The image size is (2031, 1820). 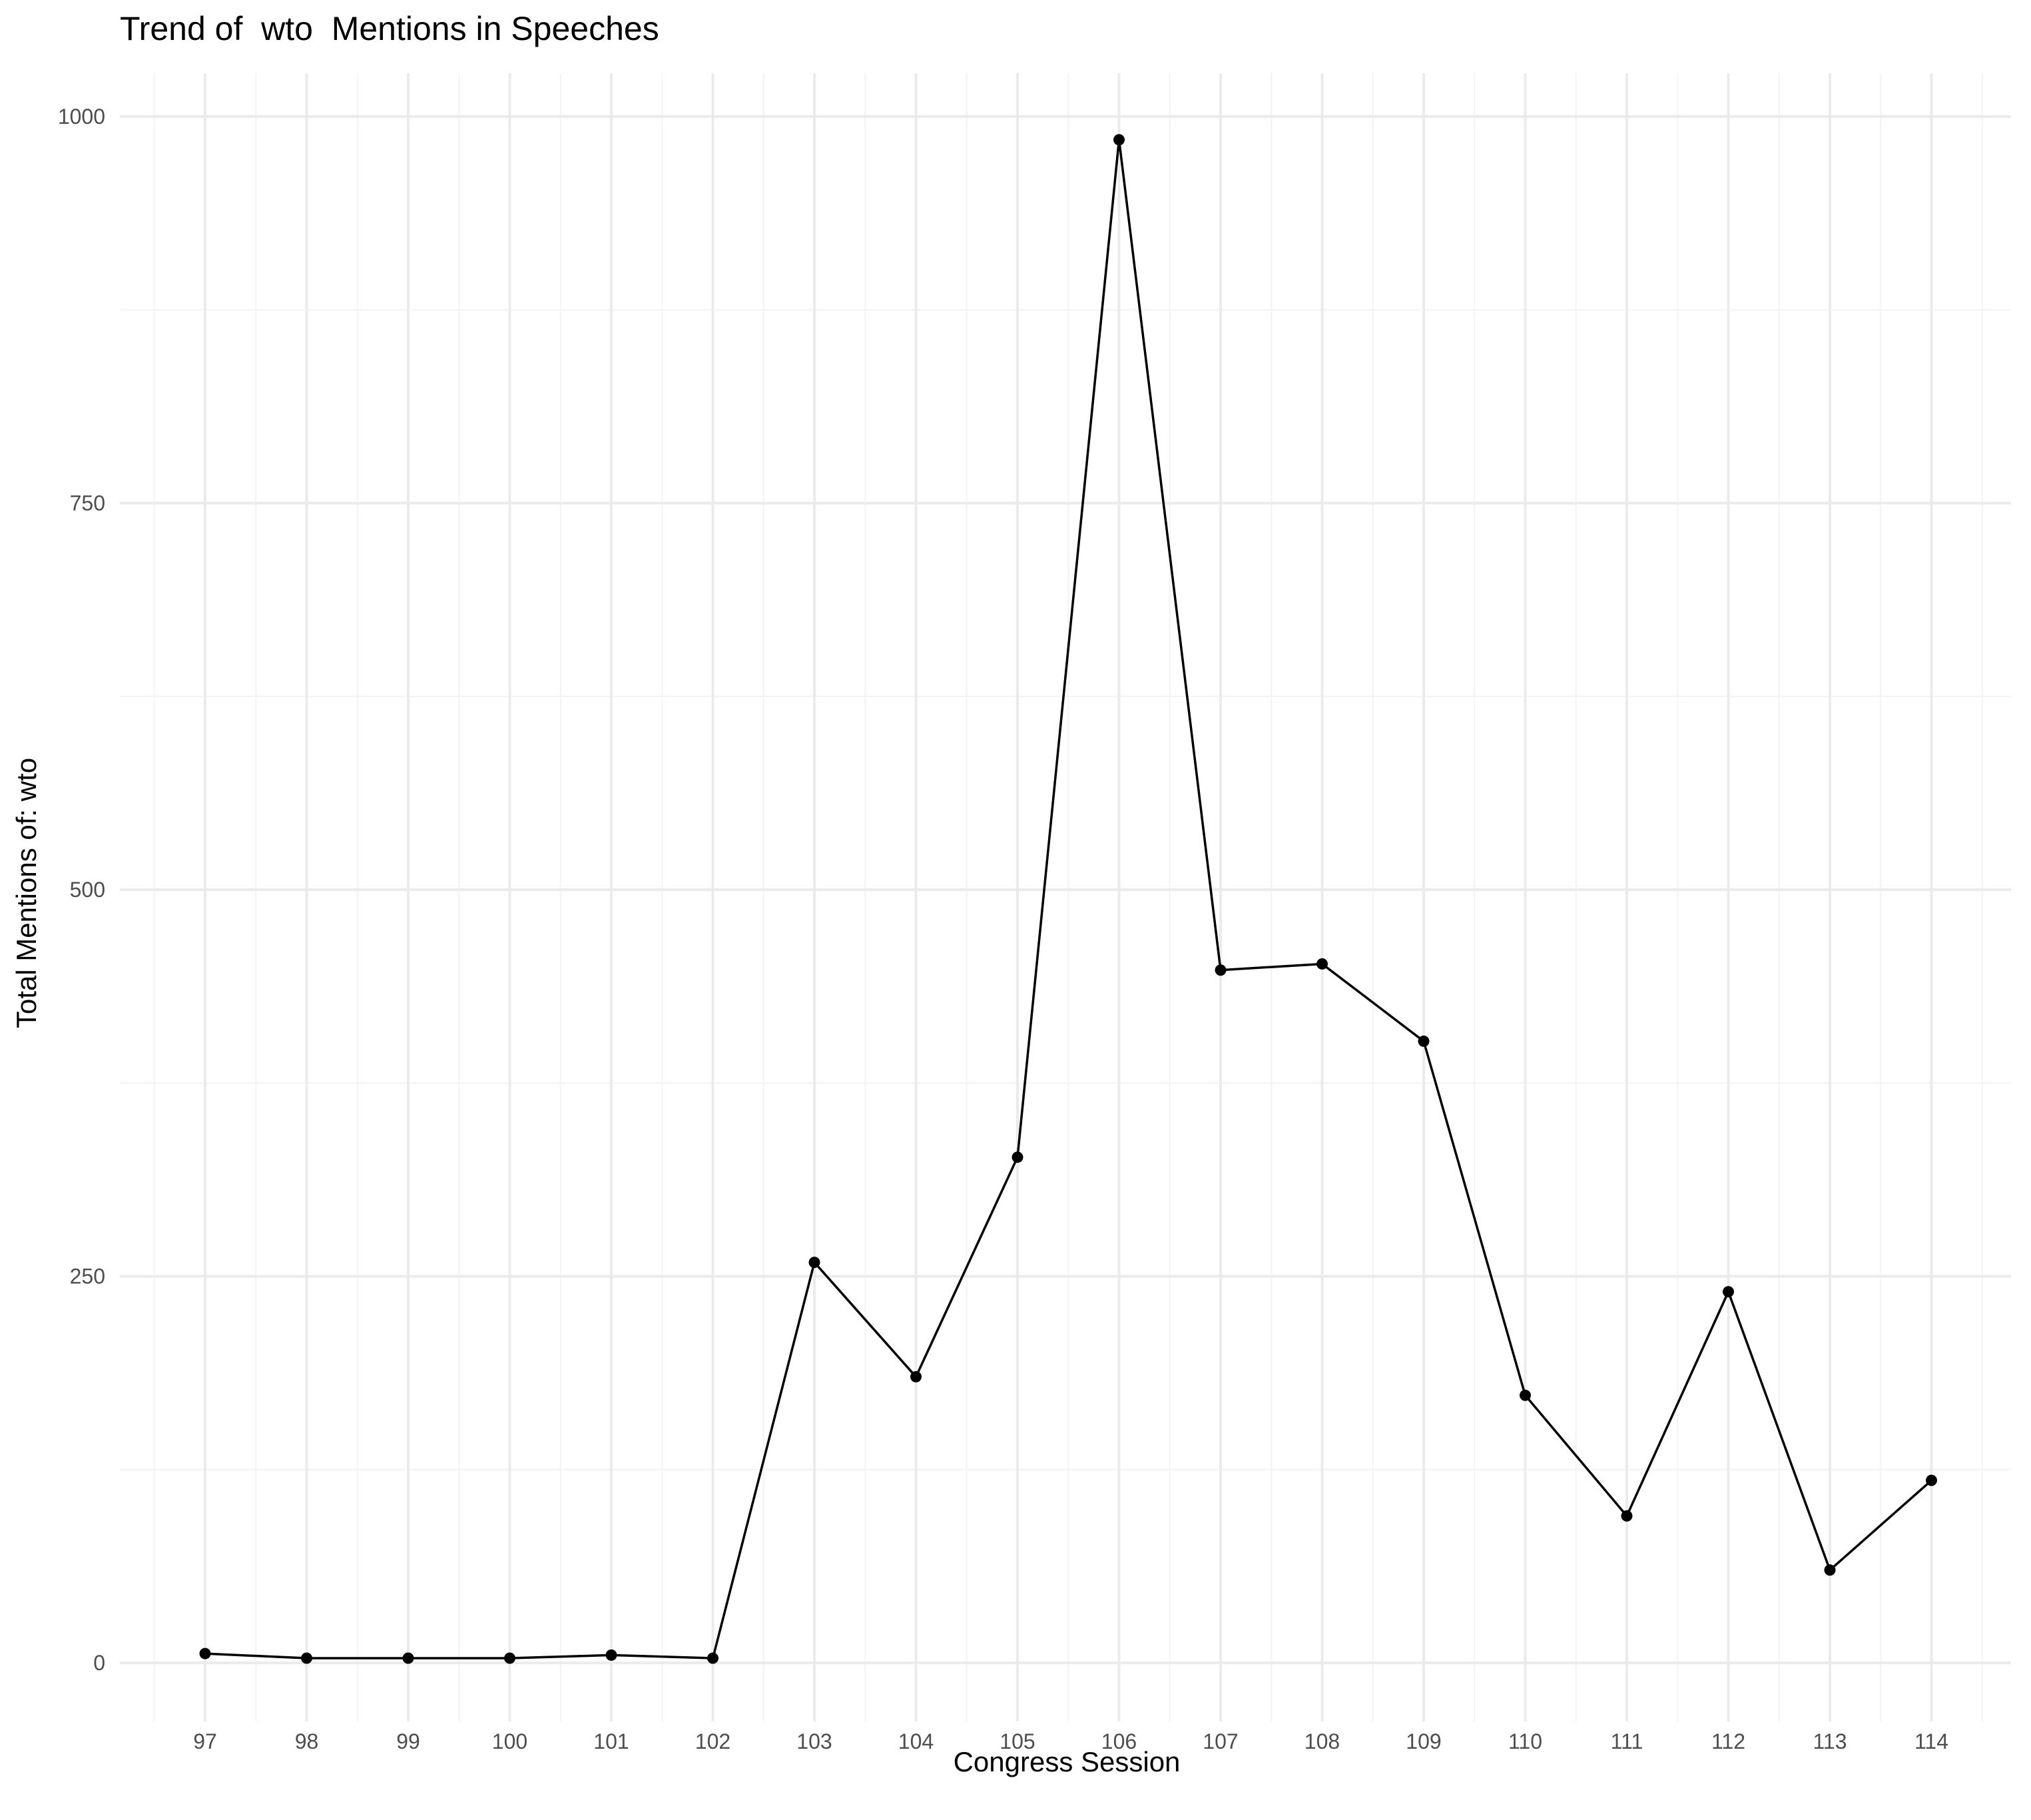 What do you see at coordinates (81, 117) in the screenshot?
I see `y-tick-label: 1000` at bounding box center [81, 117].